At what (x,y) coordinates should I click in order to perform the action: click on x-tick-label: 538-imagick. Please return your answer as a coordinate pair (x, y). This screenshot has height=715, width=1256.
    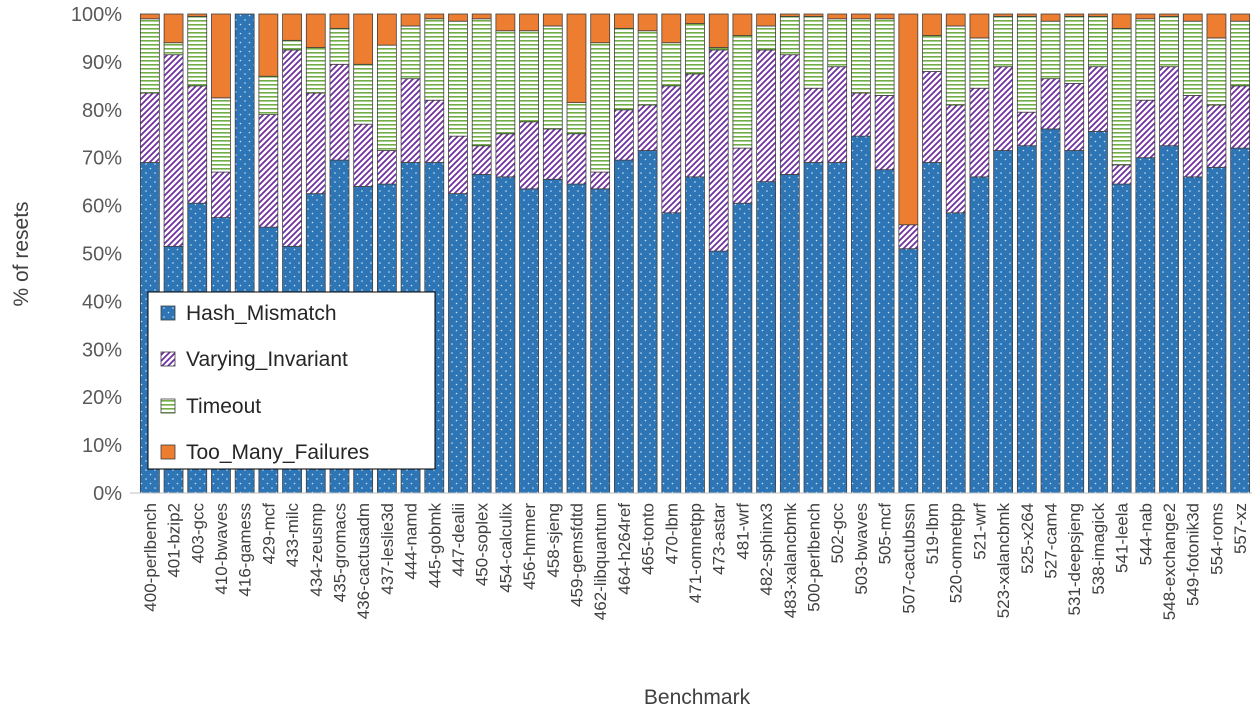
    Looking at the image, I should click on (1098, 549).